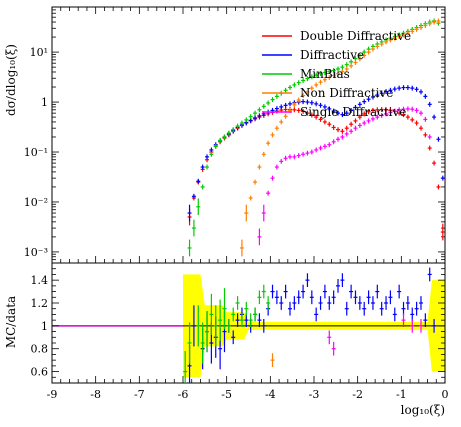 Image resolution: width=461 pixels, height=427 pixels. What do you see at coordinates (11, 322) in the screenshot?
I see `ratio-y-axis-label: MC/data` at bounding box center [11, 322].